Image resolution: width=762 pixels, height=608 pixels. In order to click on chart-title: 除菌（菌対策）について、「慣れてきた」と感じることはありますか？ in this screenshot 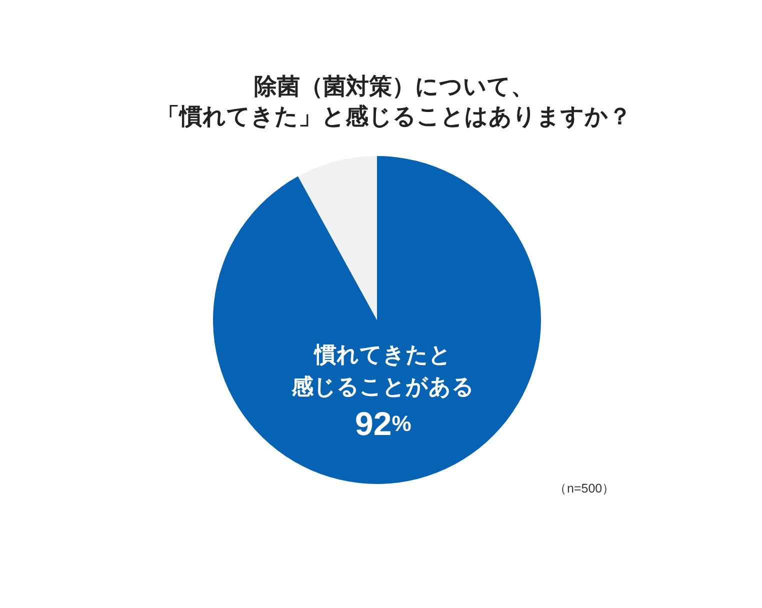, I will do `click(394, 101)`.